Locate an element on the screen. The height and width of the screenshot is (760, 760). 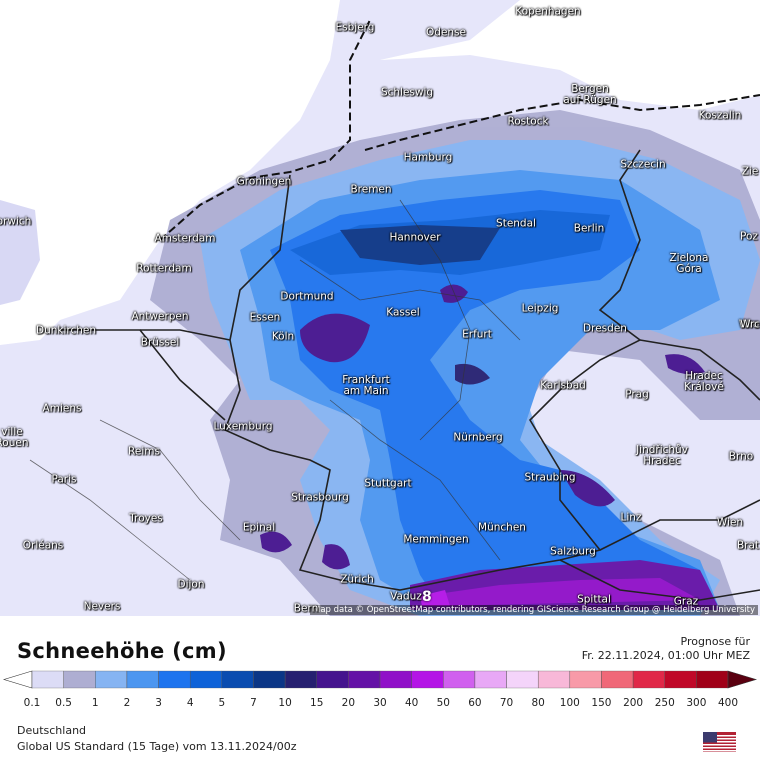
city-label: Reims is located at coordinates (144, 451).